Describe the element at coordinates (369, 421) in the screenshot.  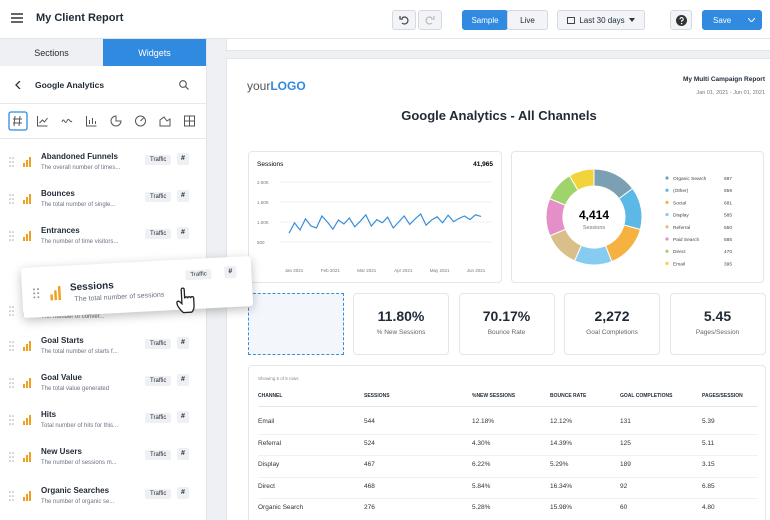
I see `table-cell: 544` at that location.